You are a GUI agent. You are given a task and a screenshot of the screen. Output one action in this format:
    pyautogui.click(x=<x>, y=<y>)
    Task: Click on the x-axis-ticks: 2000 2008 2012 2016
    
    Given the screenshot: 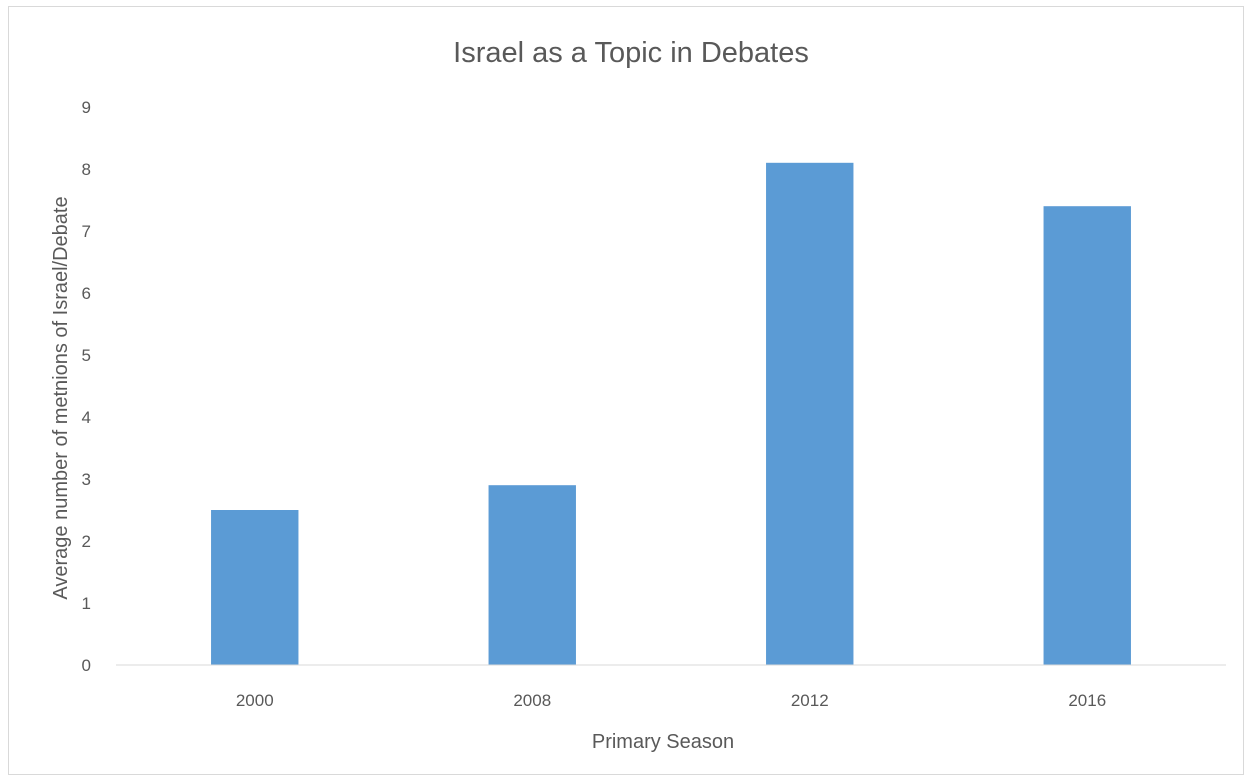 What is the action you would take?
    pyautogui.click(x=671, y=700)
    